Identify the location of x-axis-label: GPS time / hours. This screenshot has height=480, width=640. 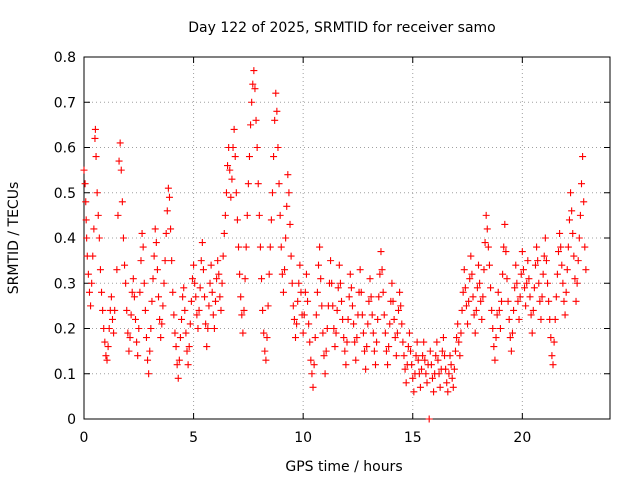
(343, 467).